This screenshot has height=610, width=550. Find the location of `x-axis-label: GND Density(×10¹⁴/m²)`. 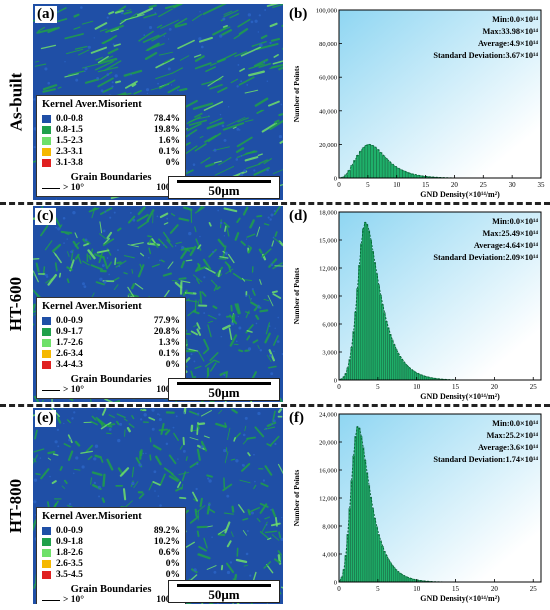

x-axis-label: GND Density(×10¹⁴/m²) is located at coordinates (460, 396).